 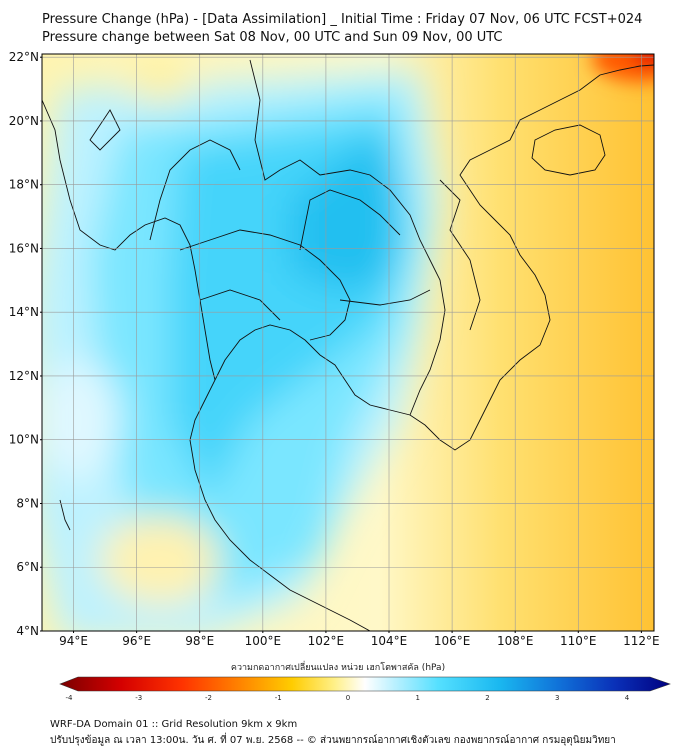 What do you see at coordinates (199, 641) in the screenshot?
I see `longitude-label: 98°E` at bounding box center [199, 641].